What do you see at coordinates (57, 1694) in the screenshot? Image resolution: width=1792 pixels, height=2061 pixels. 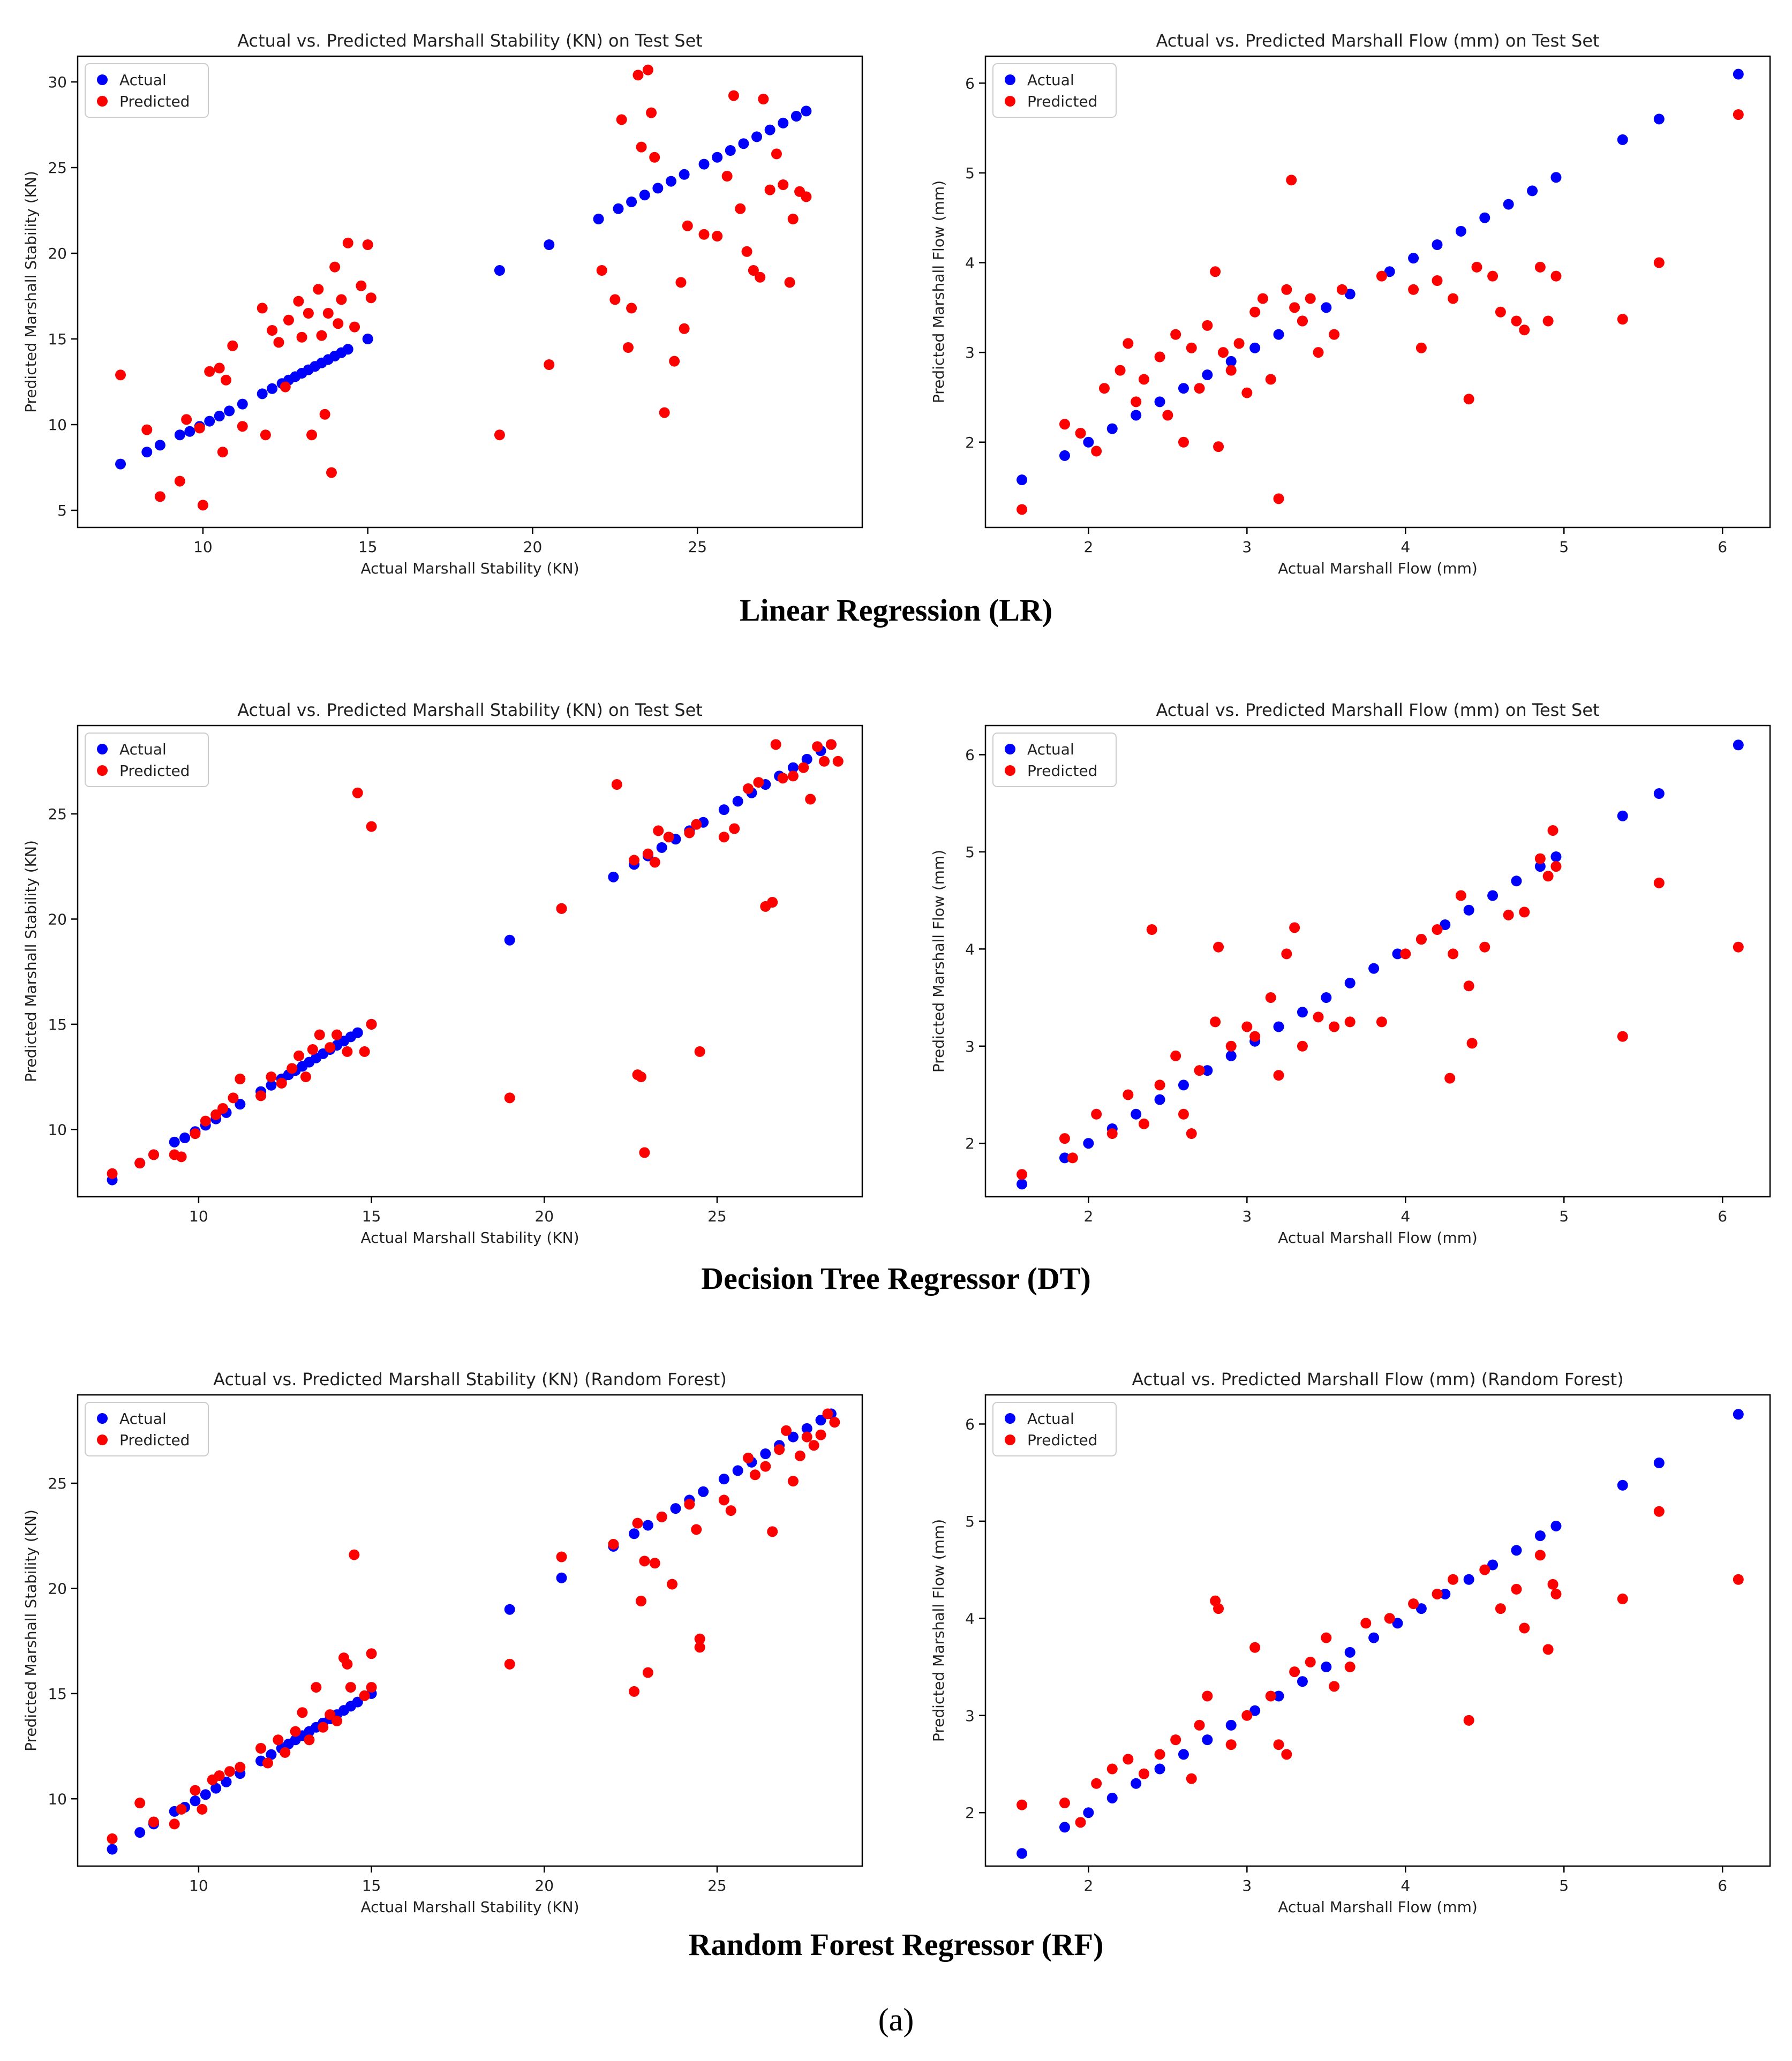 I see `y-tick-label: 15` at bounding box center [57, 1694].